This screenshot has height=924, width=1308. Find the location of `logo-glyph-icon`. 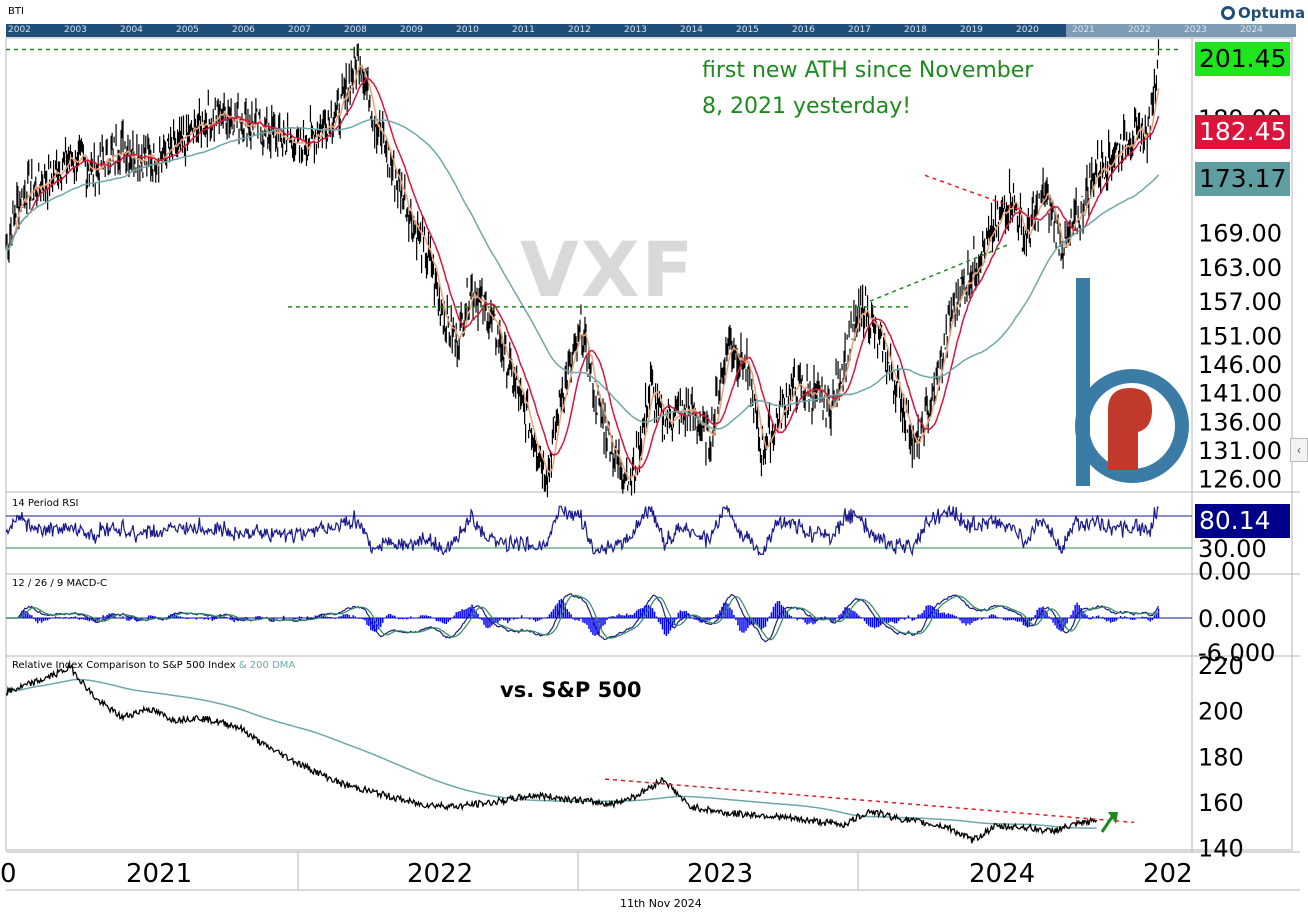

logo-glyph-icon is located at coordinates (1130, 429).